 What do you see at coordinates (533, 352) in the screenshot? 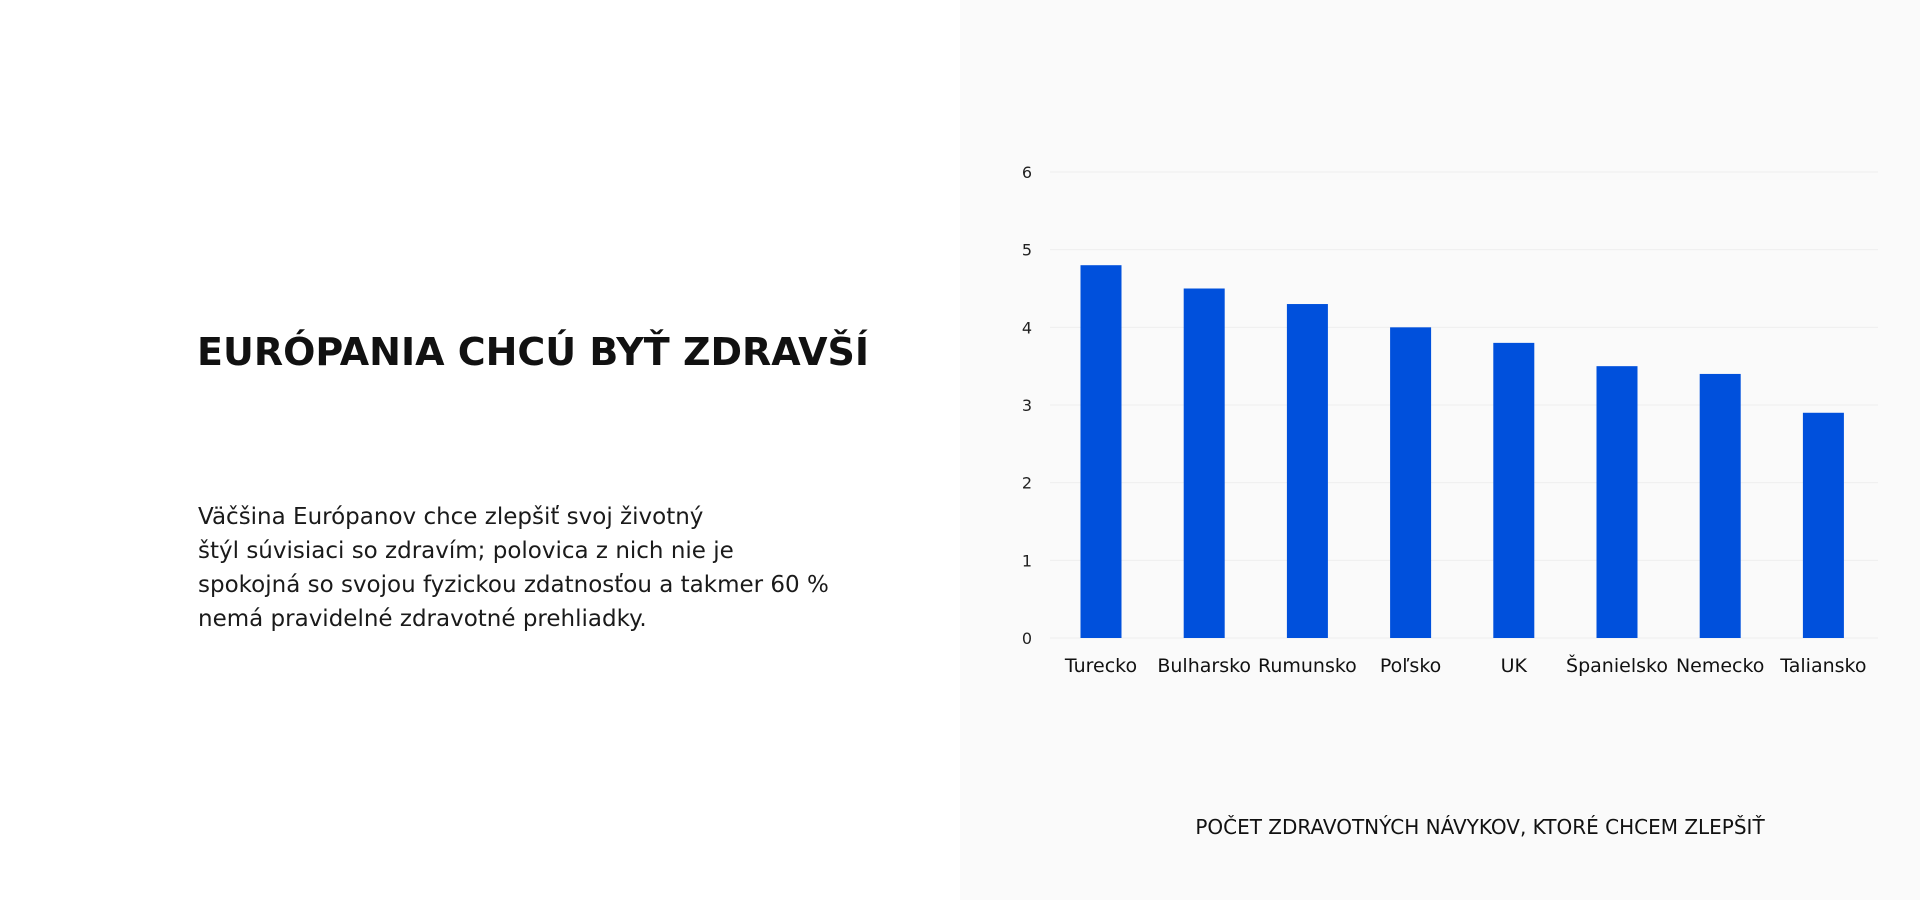
I see `headline: EURÓPANIA CHCÚ BYŤ ZDRAVŠÍ` at bounding box center [533, 352].